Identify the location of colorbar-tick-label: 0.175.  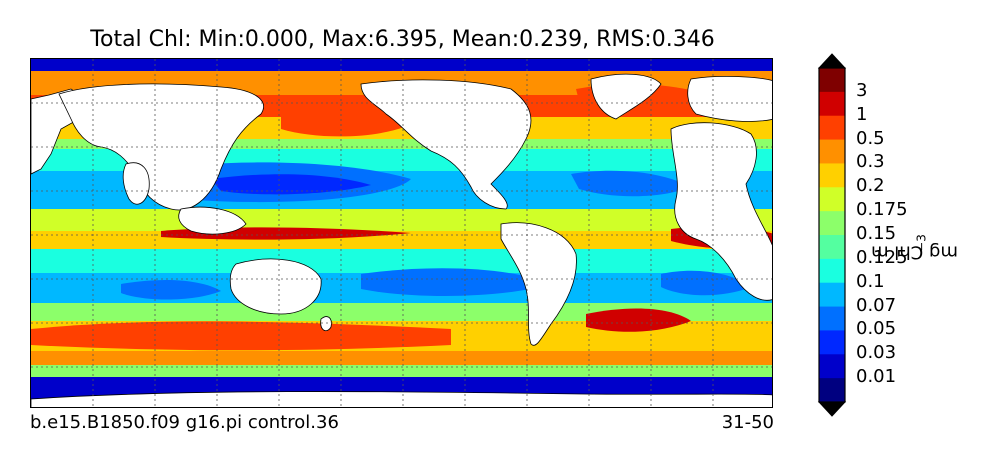
(882, 210).